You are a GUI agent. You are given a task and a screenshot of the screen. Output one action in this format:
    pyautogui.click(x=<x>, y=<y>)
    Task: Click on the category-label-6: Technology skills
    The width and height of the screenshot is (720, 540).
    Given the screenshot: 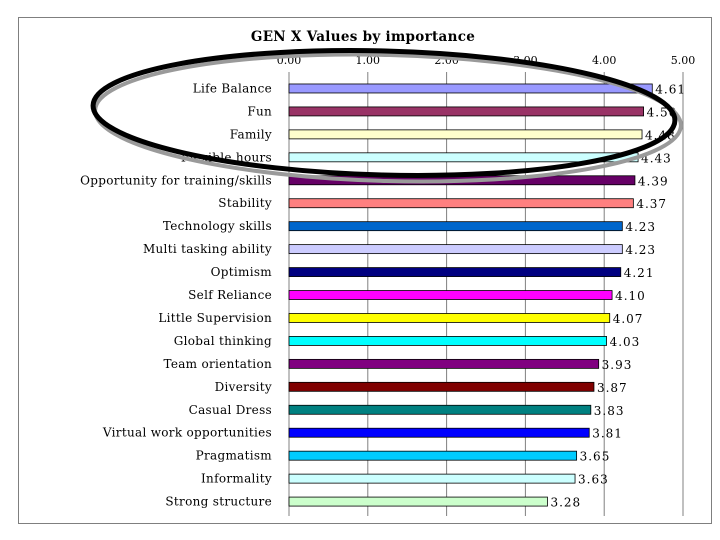 What is the action you would take?
    pyautogui.click(x=217, y=226)
    